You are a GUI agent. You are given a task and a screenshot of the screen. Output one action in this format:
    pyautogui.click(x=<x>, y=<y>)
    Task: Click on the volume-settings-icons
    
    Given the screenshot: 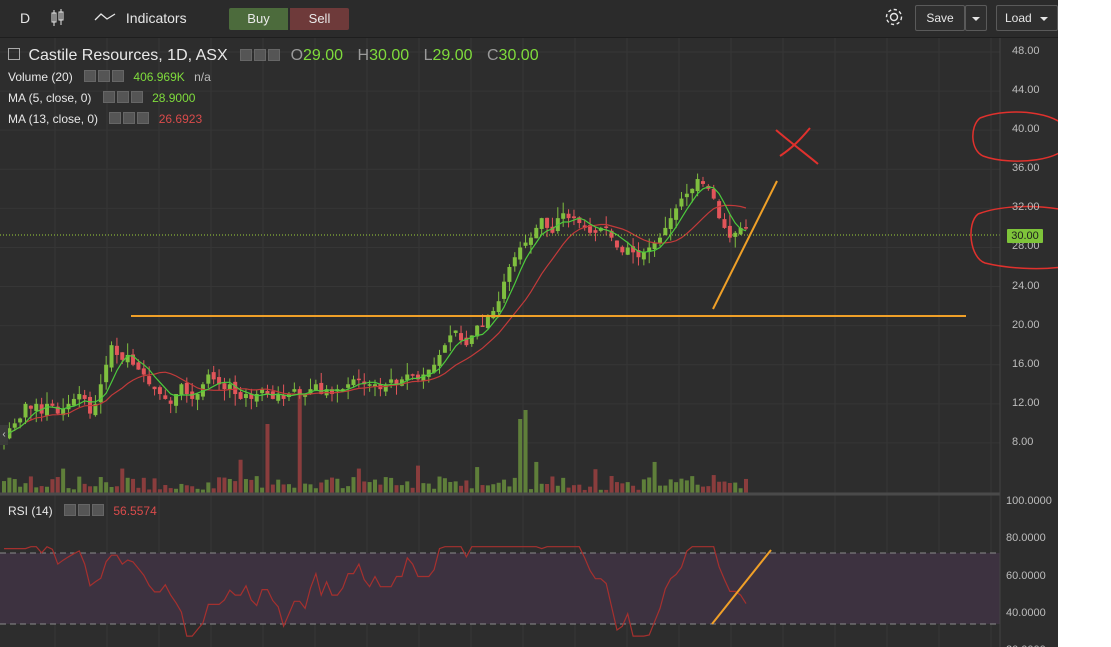 What is the action you would take?
    pyautogui.click(x=103, y=77)
    